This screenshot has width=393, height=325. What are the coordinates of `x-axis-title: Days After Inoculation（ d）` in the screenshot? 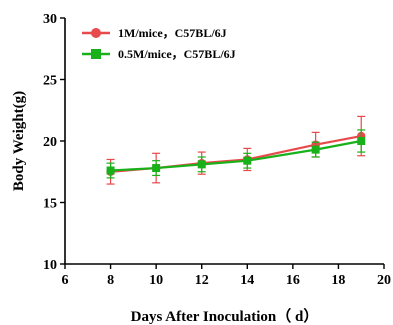 It's located at (225, 316).